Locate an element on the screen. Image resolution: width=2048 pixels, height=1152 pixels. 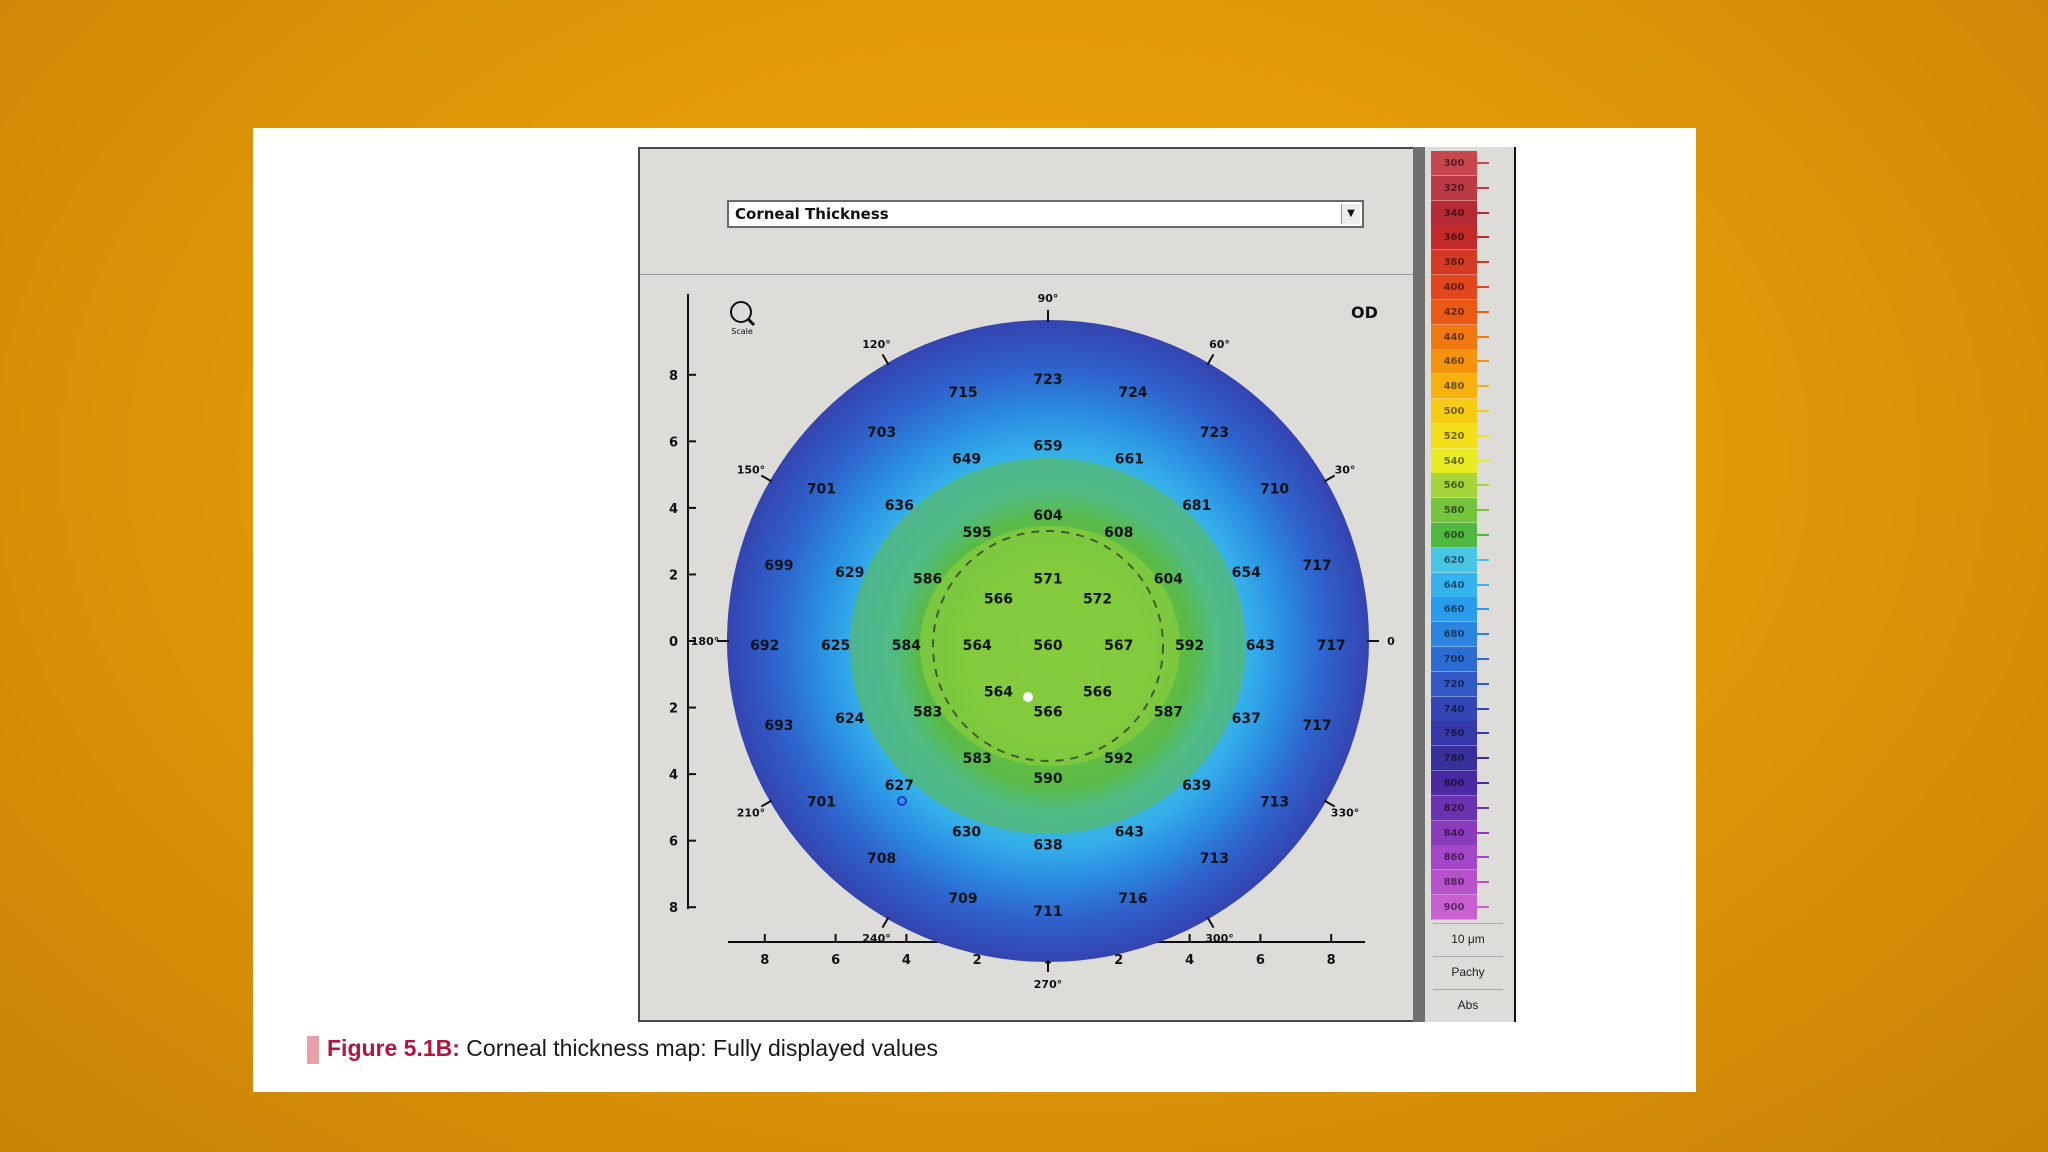
thickness-value: 699 is located at coordinates (778, 566).